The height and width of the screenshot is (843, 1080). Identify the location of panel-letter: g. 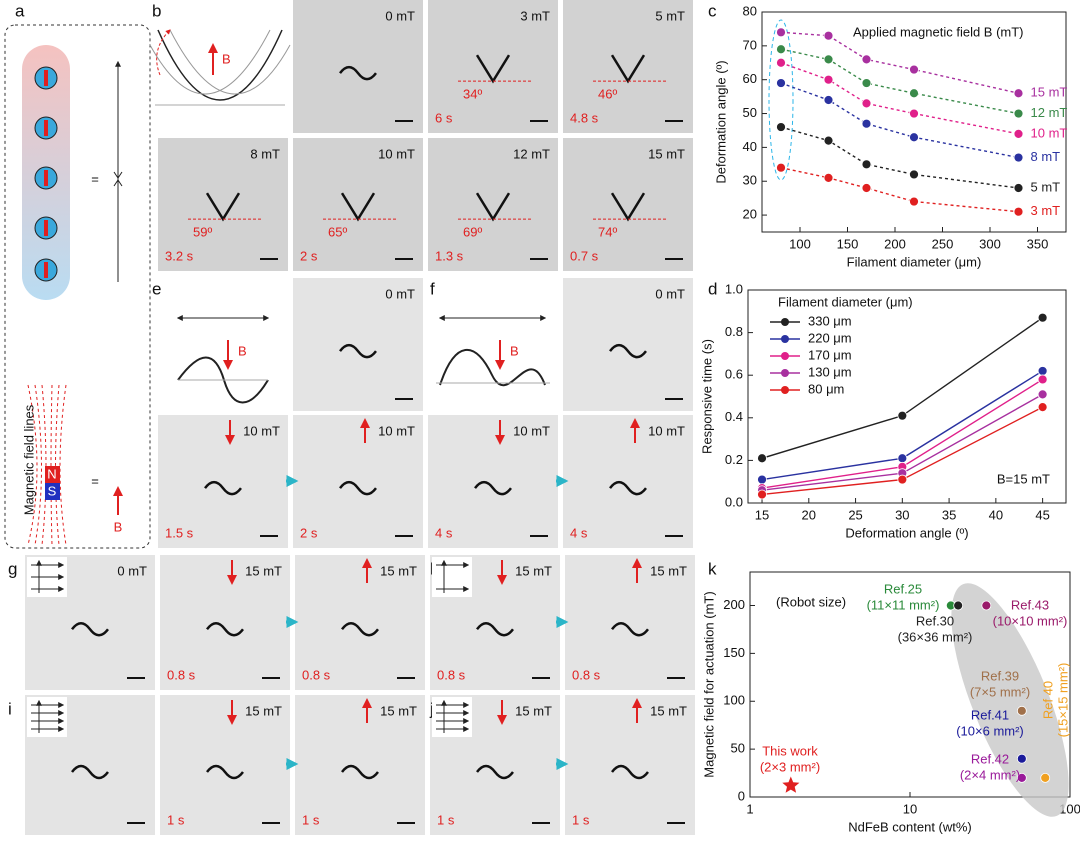
(12, 568).